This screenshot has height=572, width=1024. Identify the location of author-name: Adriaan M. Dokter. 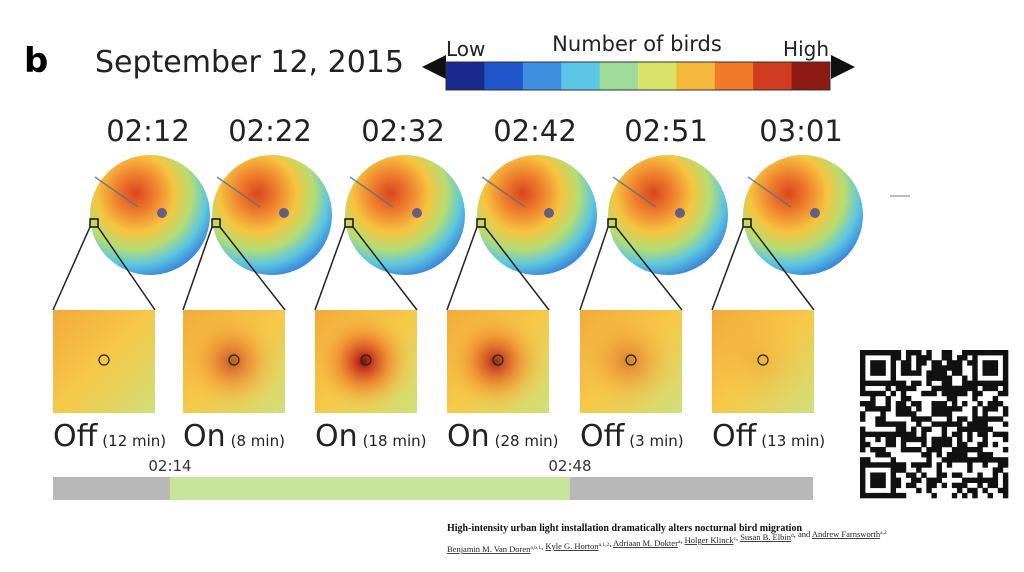
(645, 543).